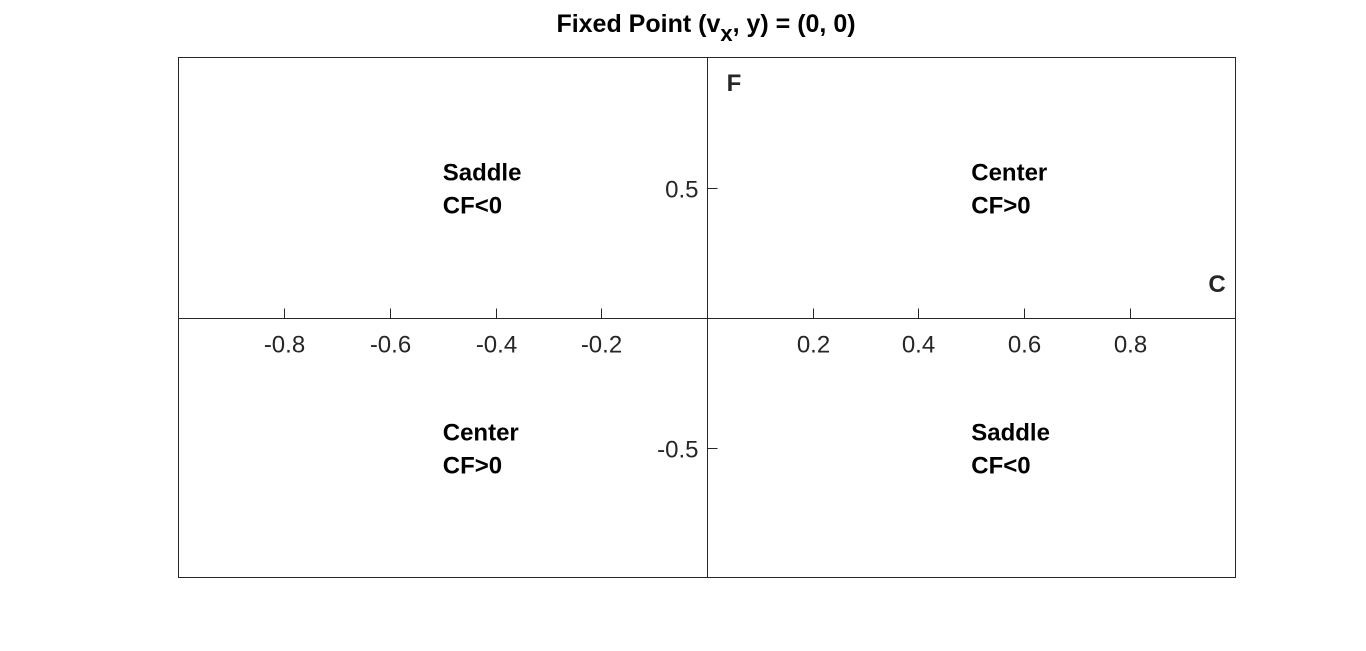  Describe the element at coordinates (601, 345) in the screenshot. I see `x-tick-label: -0.2` at that location.